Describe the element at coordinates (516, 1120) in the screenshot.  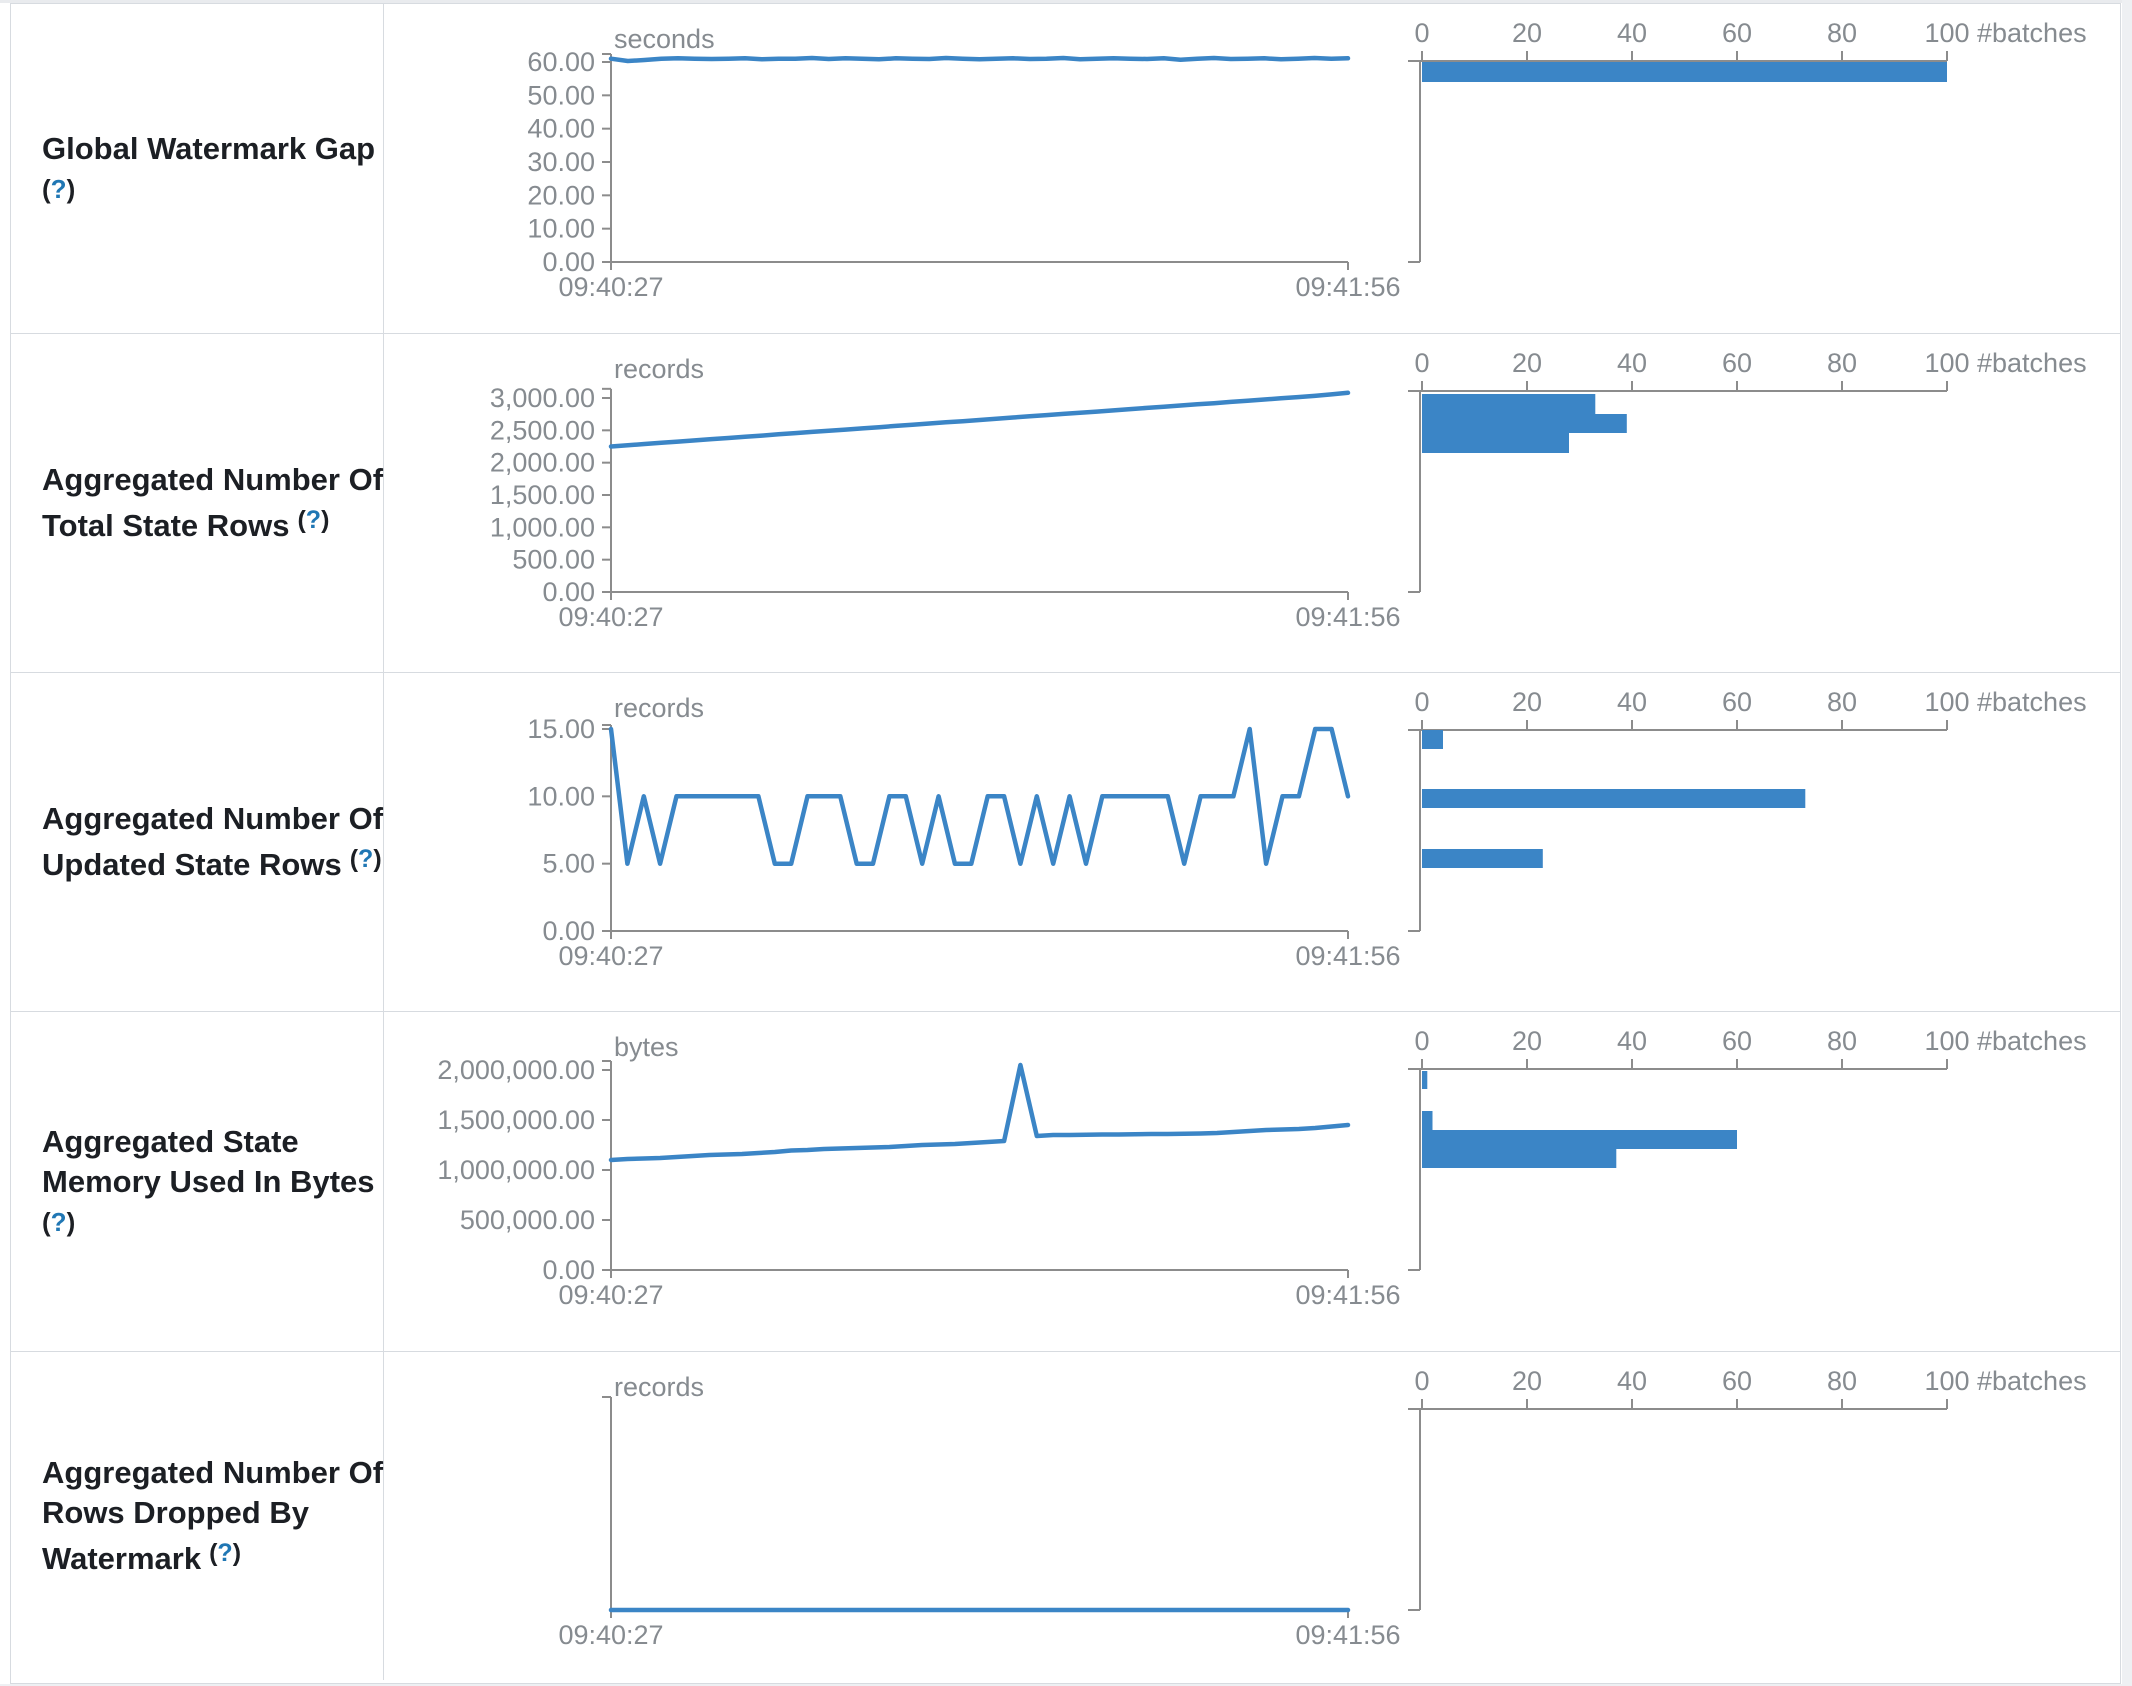
I see `timeline-ytick-label: 1,500,000.00` at that location.